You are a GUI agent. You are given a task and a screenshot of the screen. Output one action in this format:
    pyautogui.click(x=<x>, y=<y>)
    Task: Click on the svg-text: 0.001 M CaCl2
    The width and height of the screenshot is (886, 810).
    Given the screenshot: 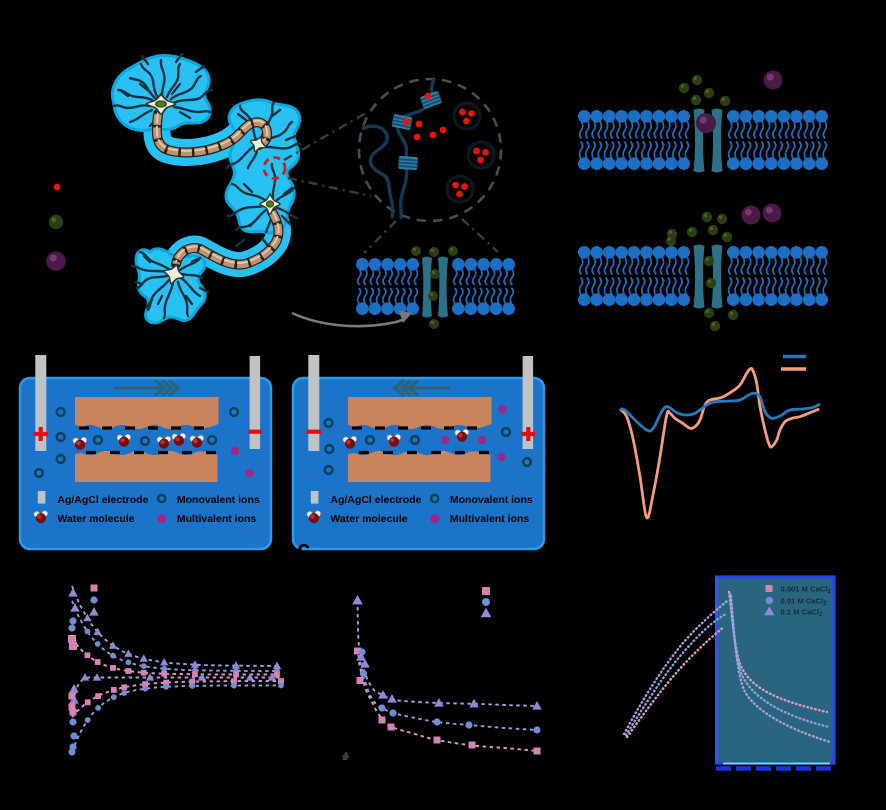 What is the action you would take?
    pyautogui.click(x=806, y=590)
    